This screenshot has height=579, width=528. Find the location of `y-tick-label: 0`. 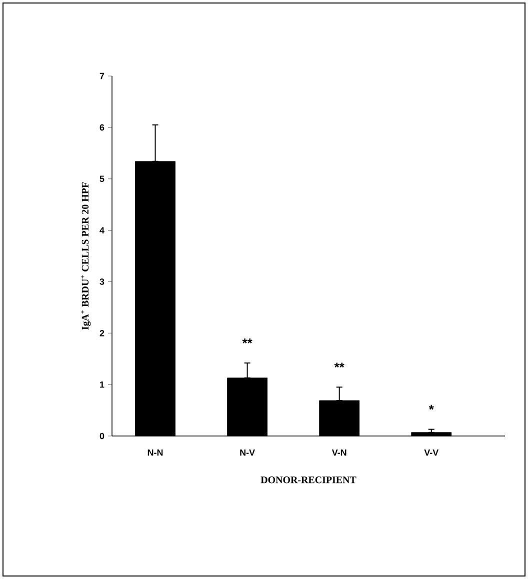

y-tick-label: 0 is located at coordinates (102, 436).